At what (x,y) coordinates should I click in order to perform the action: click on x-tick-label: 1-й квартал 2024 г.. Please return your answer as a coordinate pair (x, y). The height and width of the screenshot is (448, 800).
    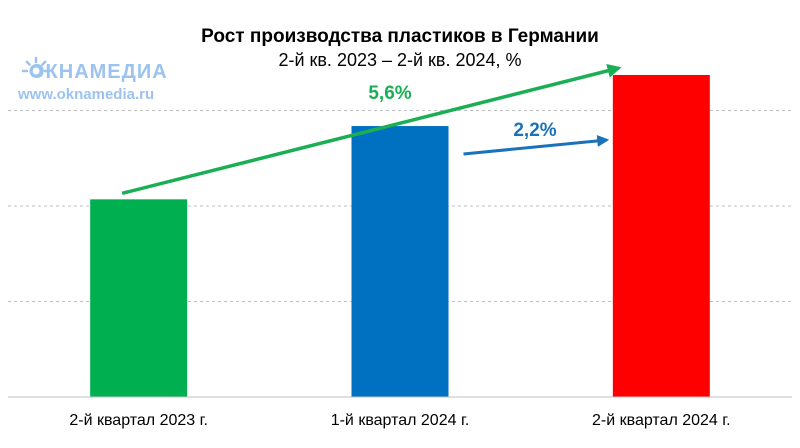
    Looking at the image, I should click on (400, 420).